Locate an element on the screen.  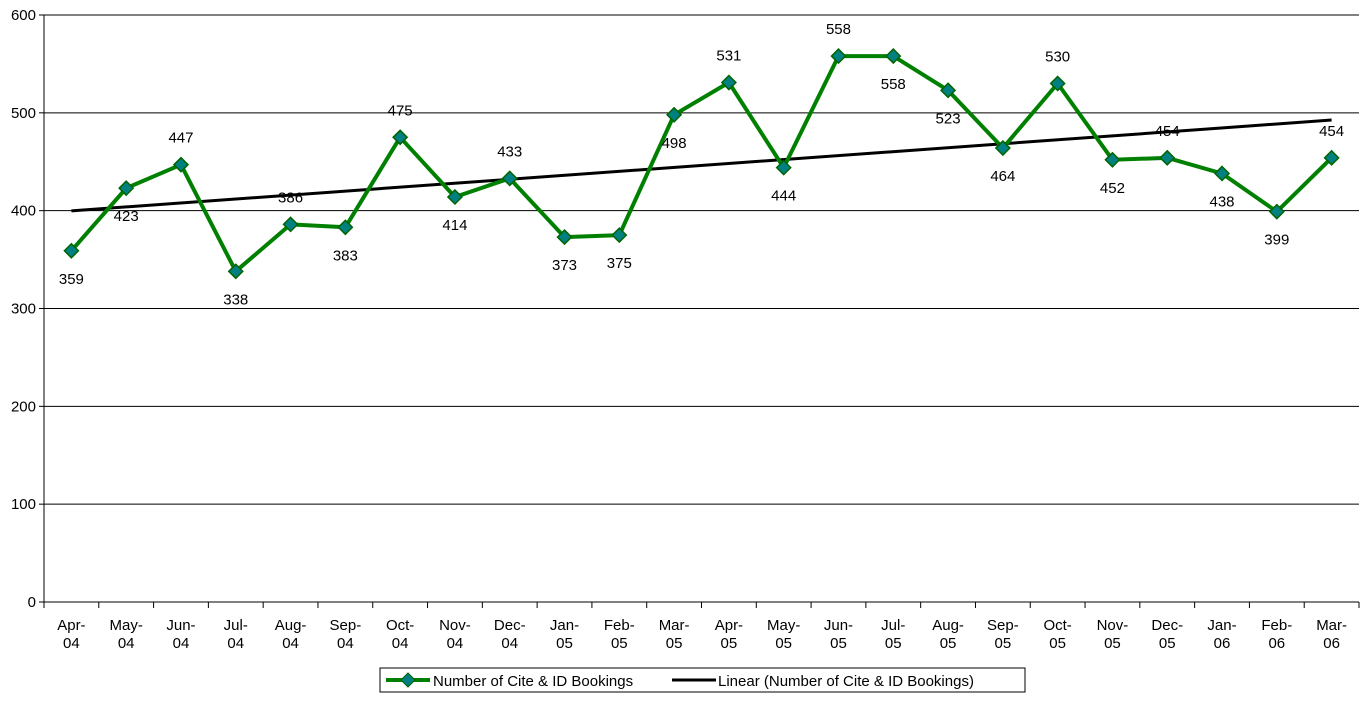
data-label: 373 is located at coordinates (564, 265).